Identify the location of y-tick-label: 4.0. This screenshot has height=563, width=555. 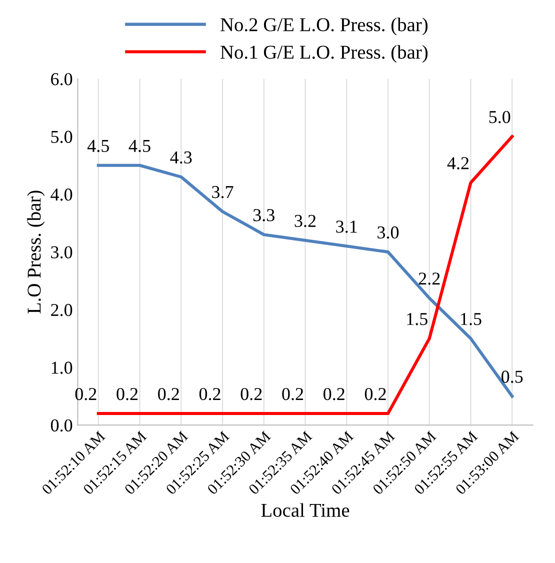
(61, 194).